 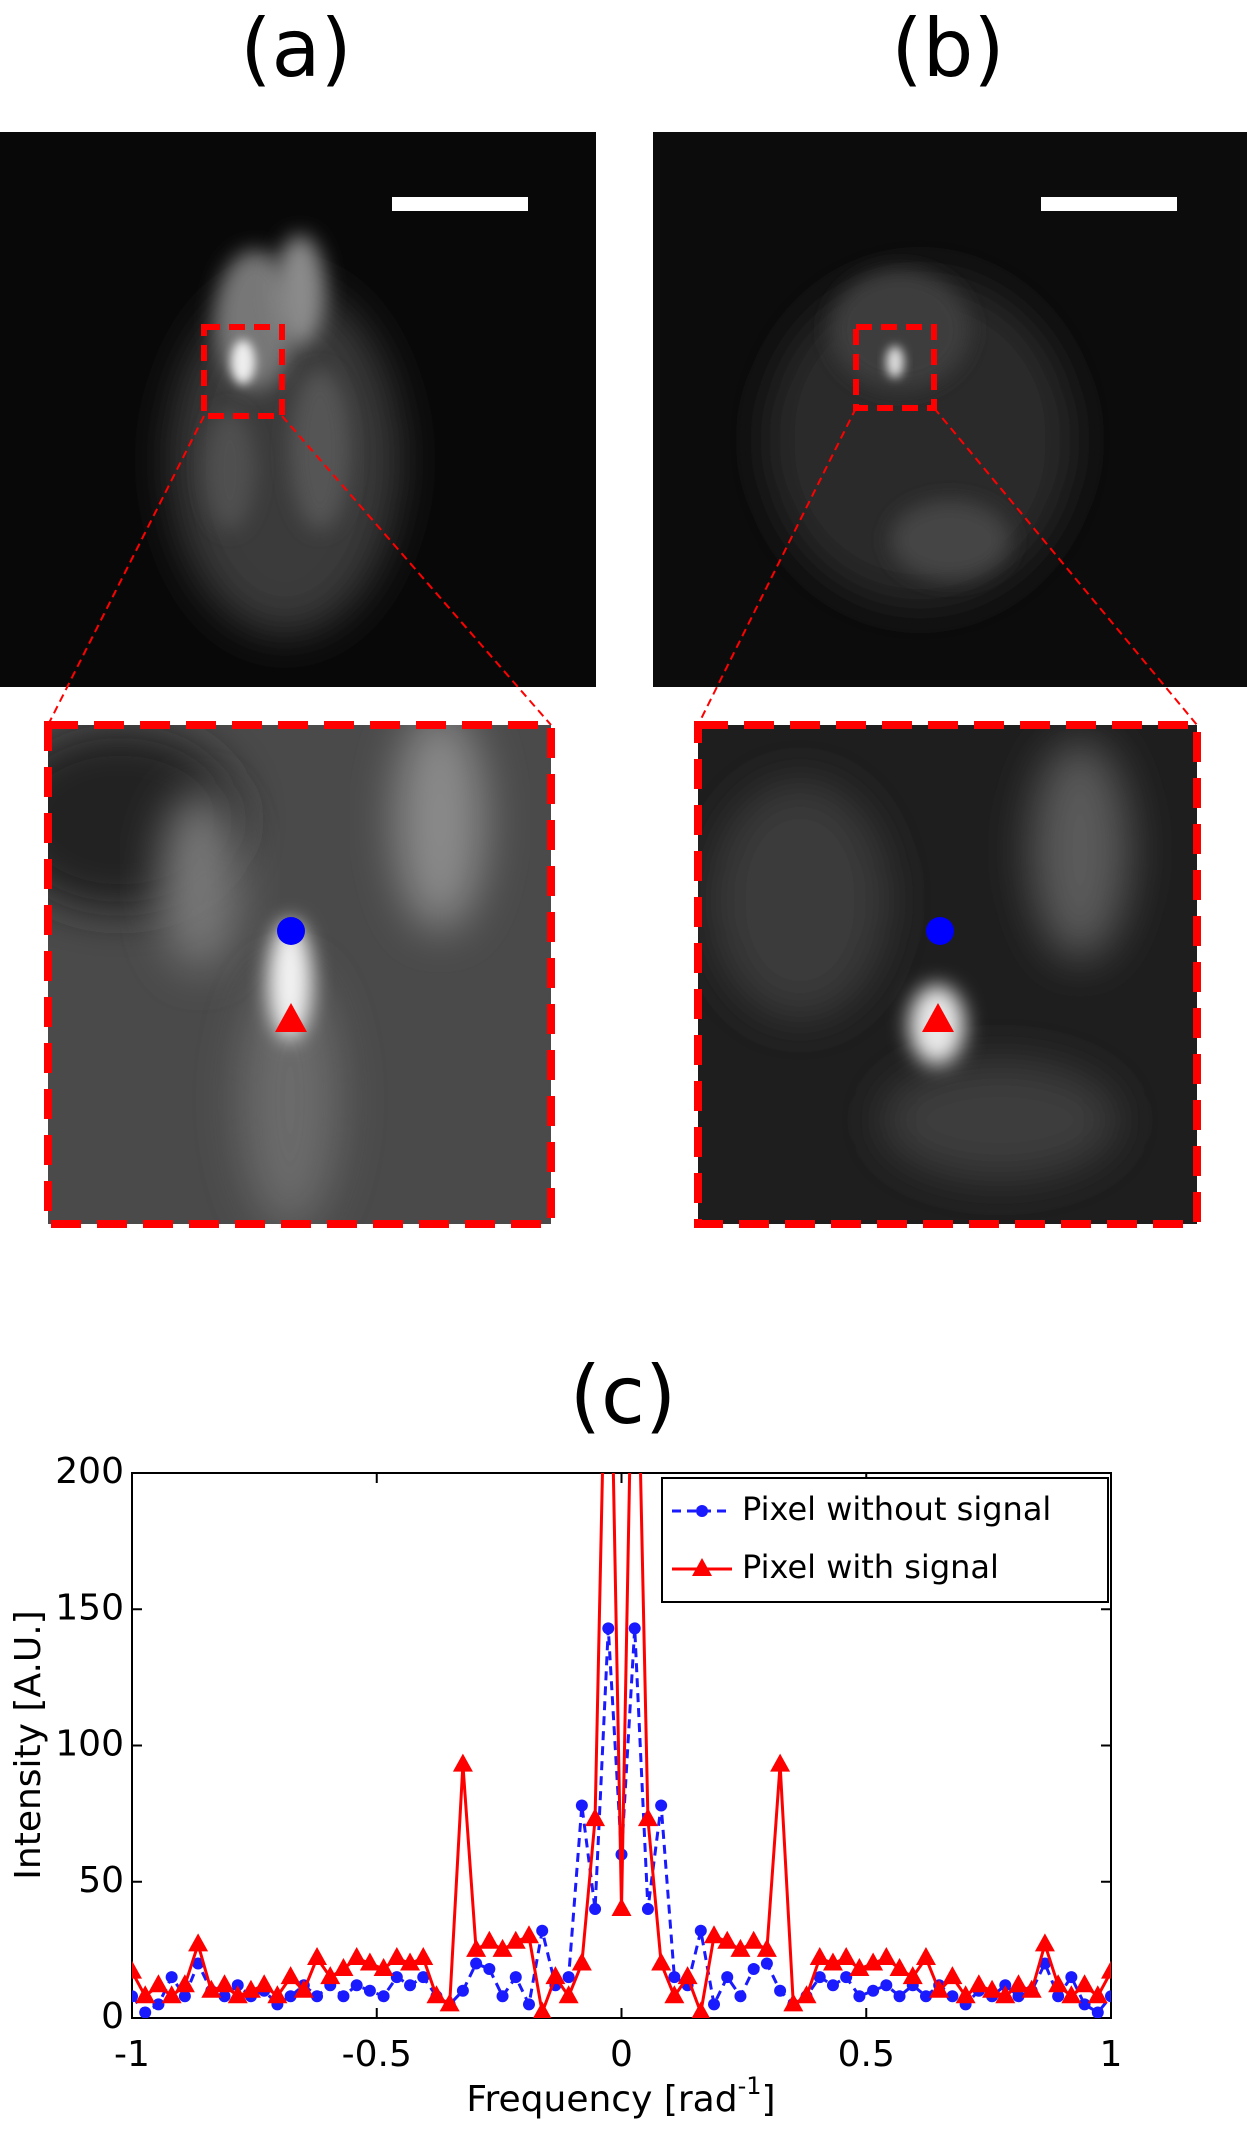 I want to click on x-axis-label: Frequency [rad-1], so click(x=620, y=2096).